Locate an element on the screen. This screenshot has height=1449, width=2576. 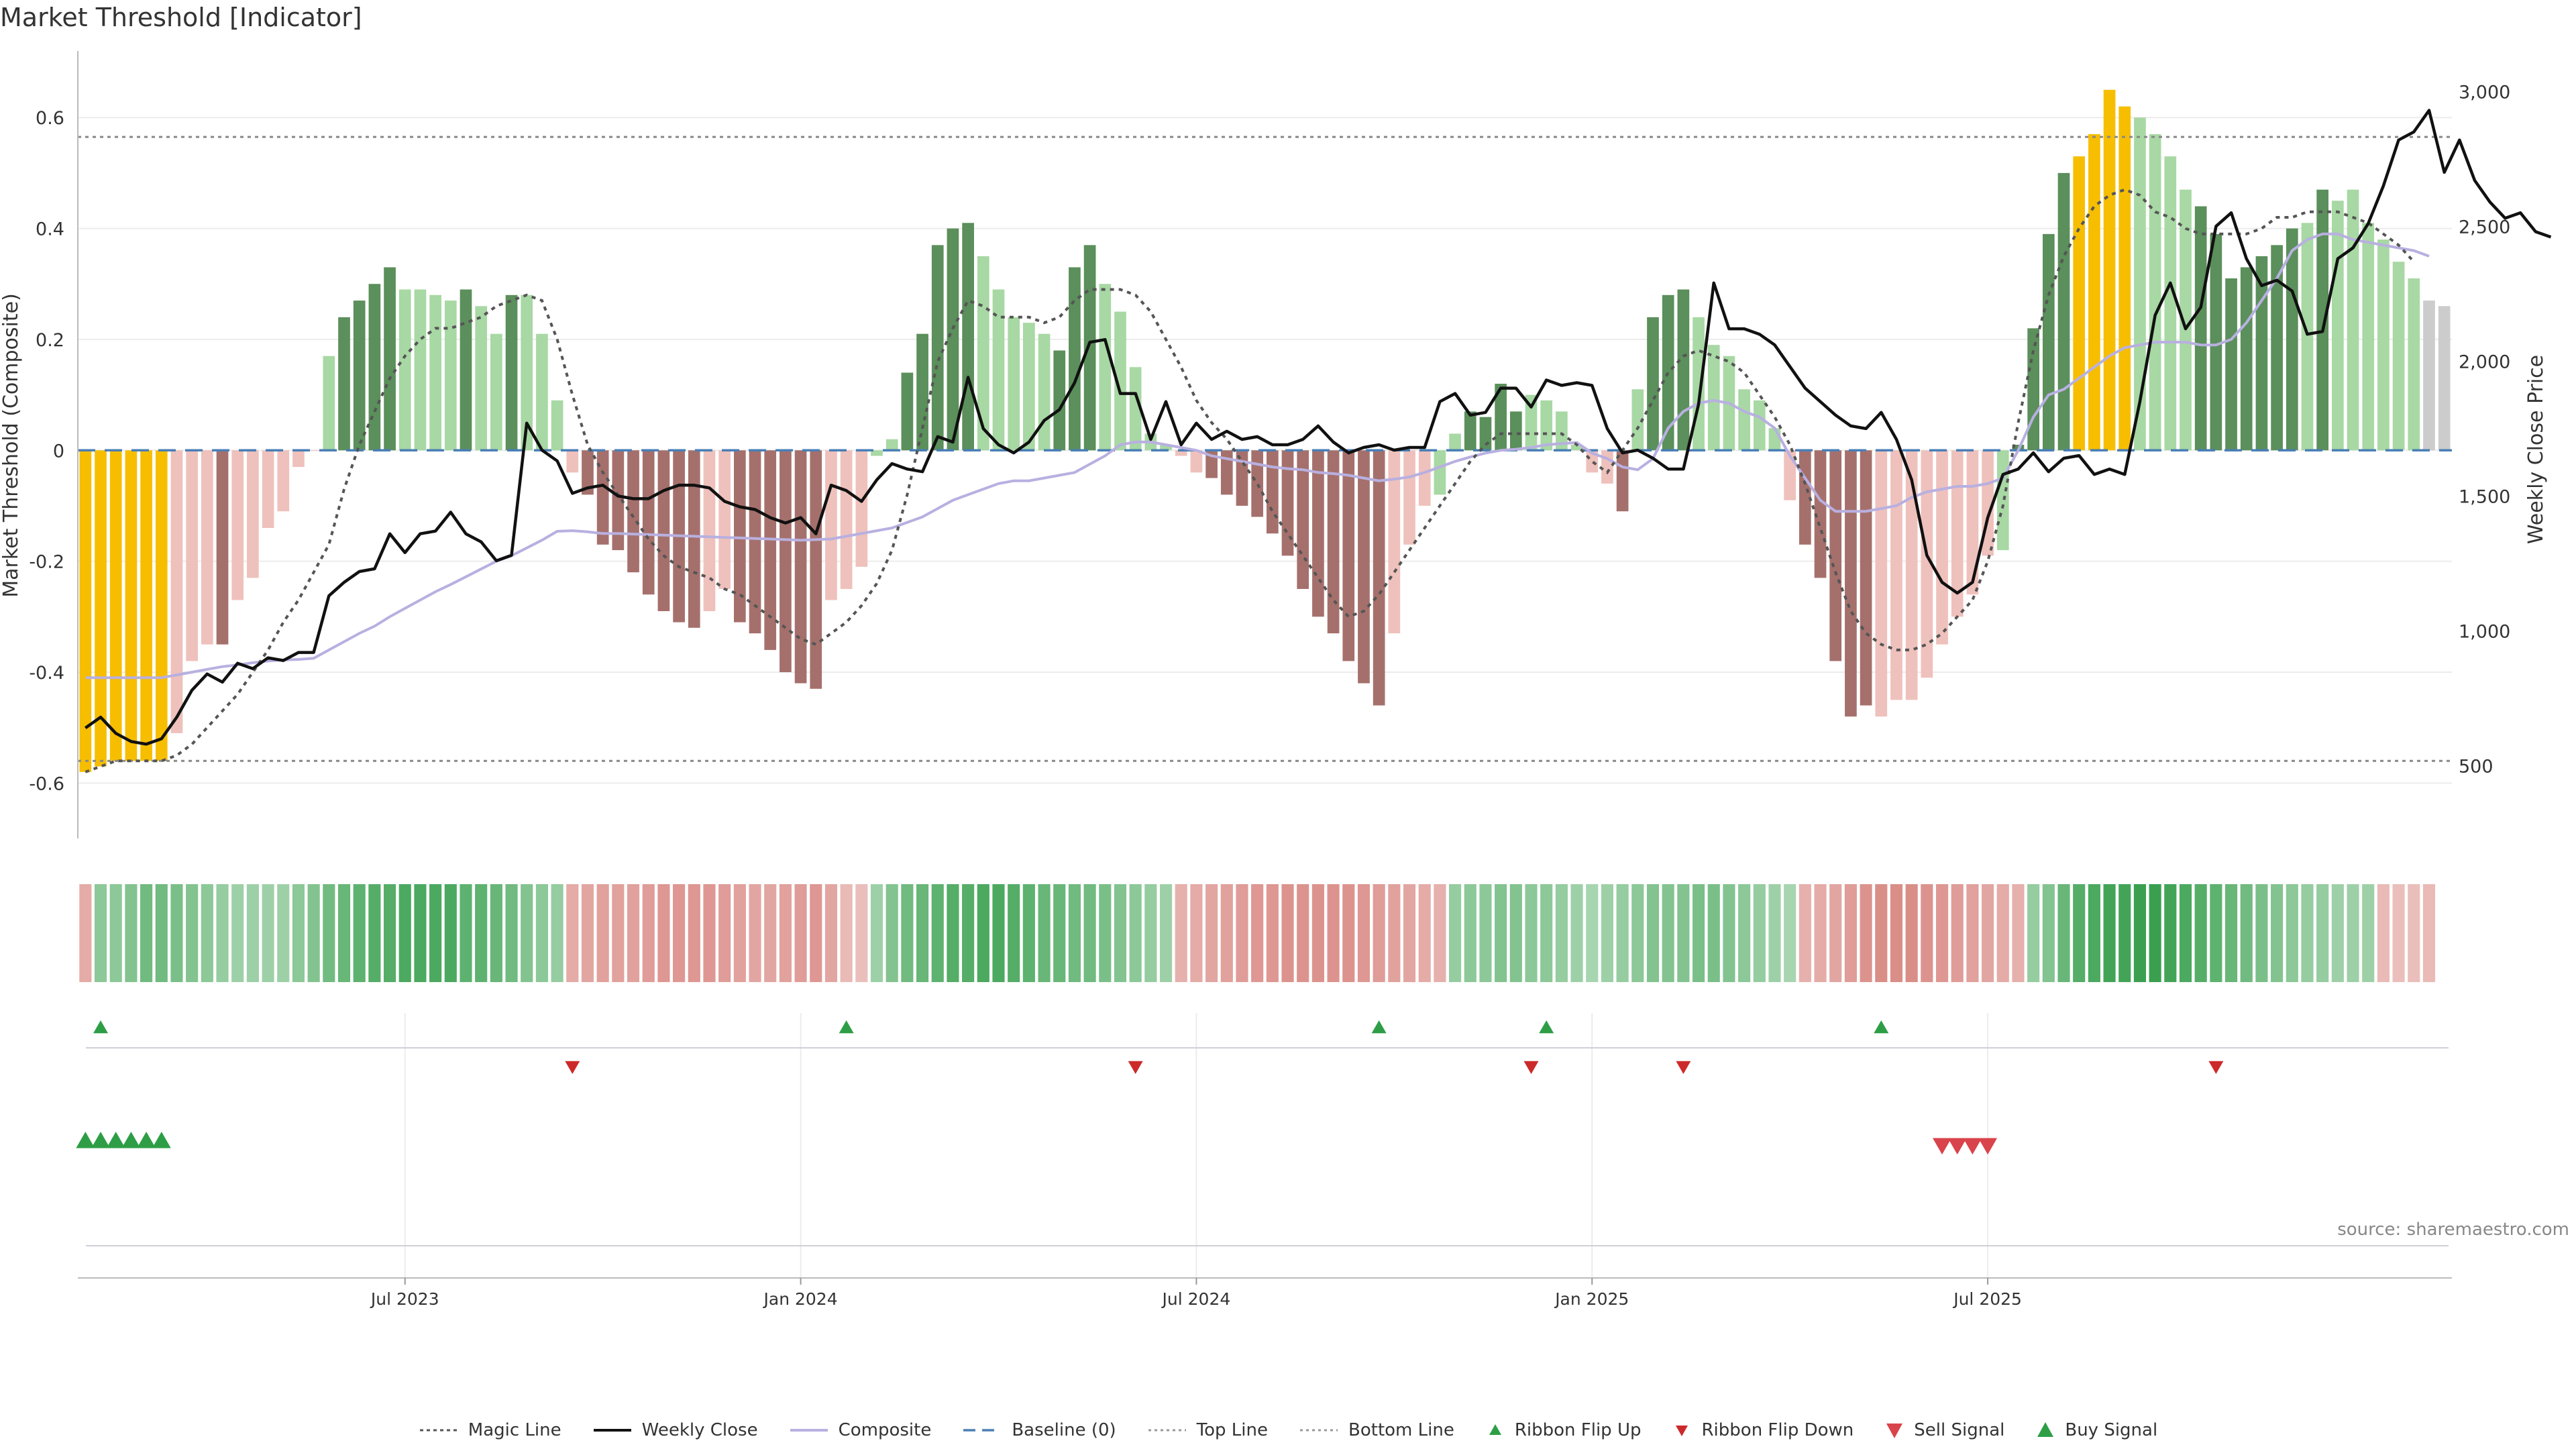
y2-tick-label: 500 is located at coordinates (2476, 766).